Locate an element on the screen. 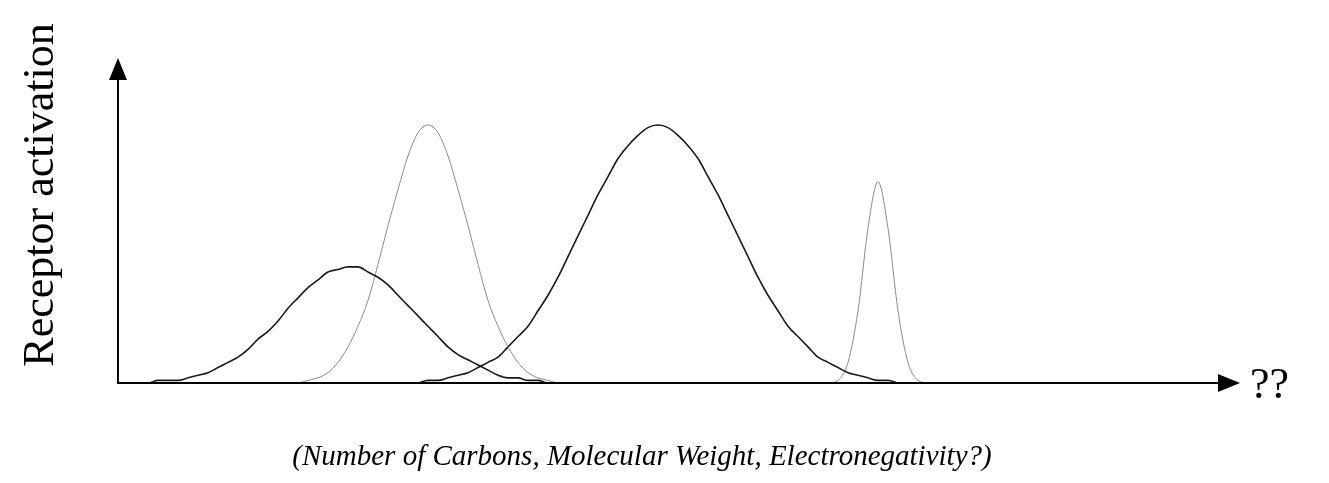 This screenshot has width=1329, height=483. x-axis-title: ?? is located at coordinates (1270, 383).